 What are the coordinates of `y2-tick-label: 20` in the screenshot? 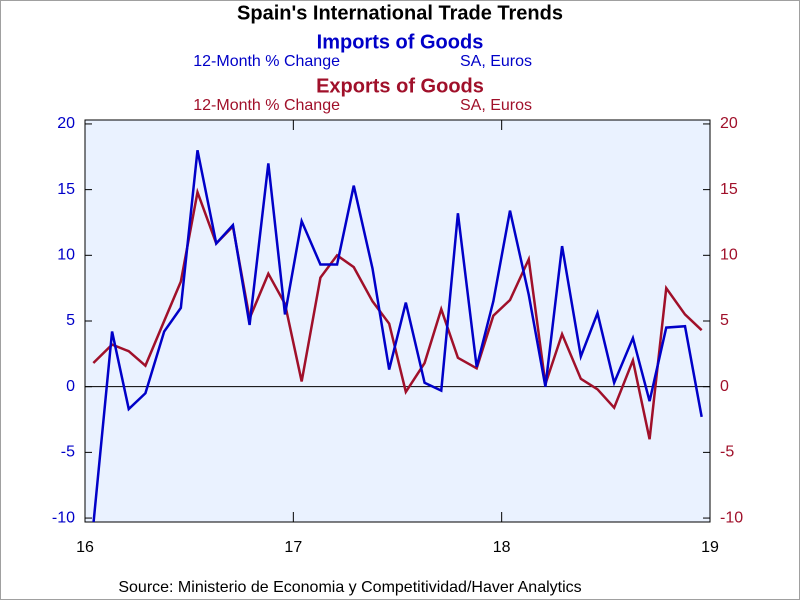 It's located at (729, 123).